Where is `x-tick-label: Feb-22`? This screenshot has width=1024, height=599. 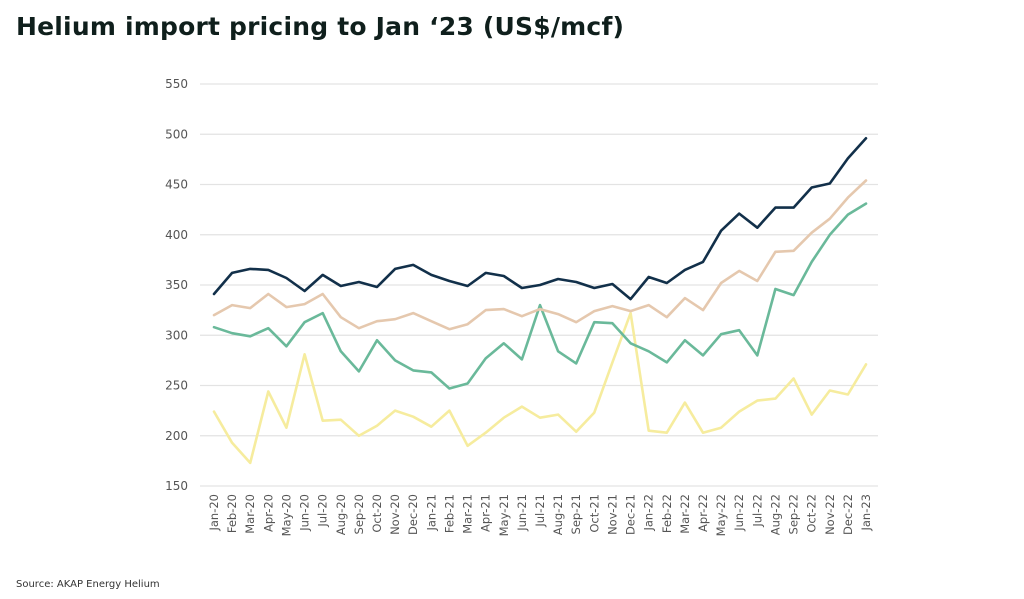
x-tick-label: Feb-22 is located at coordinates (667, 513).